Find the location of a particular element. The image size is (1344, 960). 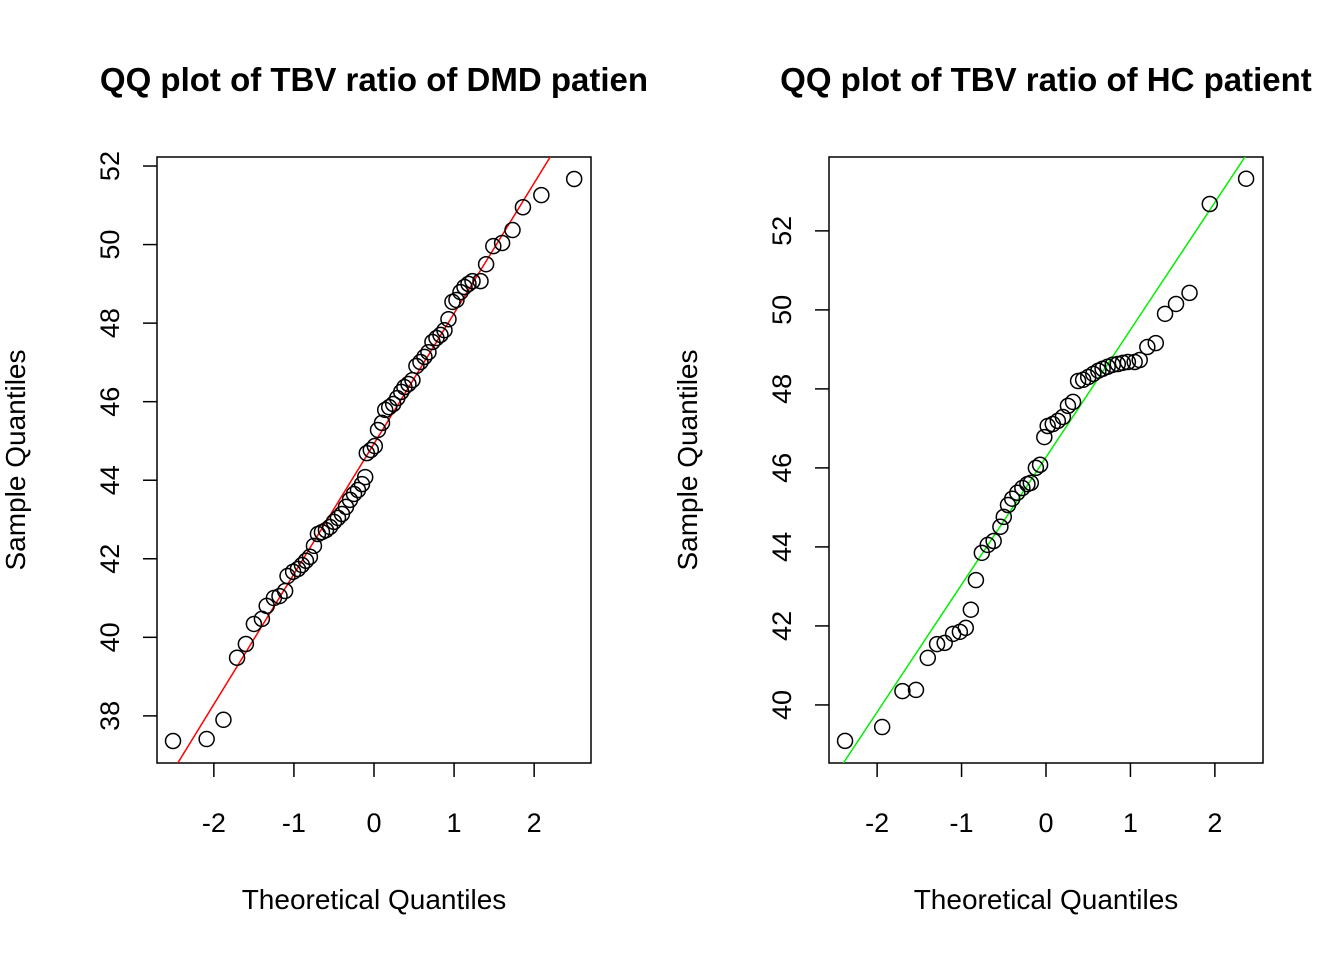

chart-title: QQ plot of TBV ratio of HC patient is located at coordinates (1046, 79).